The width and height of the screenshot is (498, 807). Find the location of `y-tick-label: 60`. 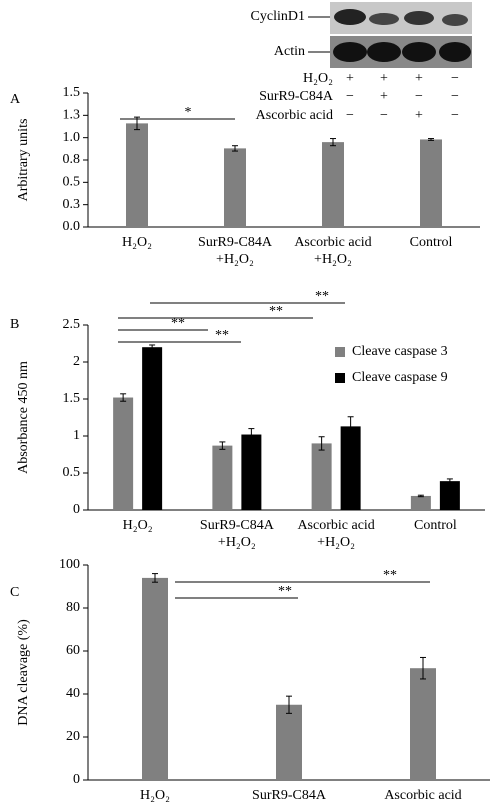

y-tick-label: 60 is located at coordinates (73, 650).